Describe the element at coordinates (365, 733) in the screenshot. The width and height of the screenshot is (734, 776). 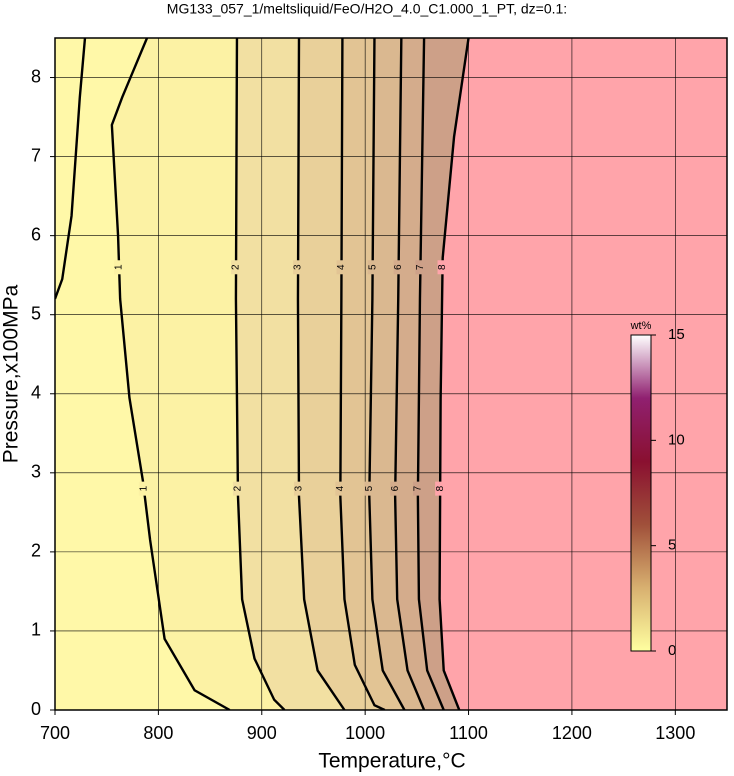
I see `x-tick-label: 1000` at that location.